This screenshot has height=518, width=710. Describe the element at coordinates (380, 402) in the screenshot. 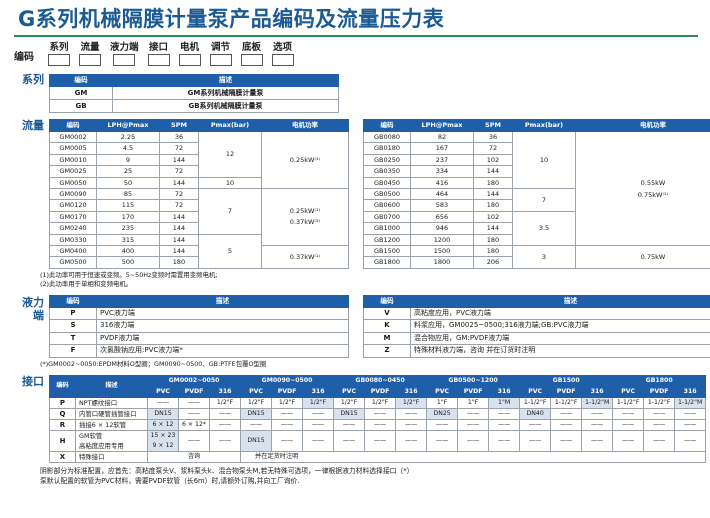

I see `interface-cell: 1/2"F` at that location.